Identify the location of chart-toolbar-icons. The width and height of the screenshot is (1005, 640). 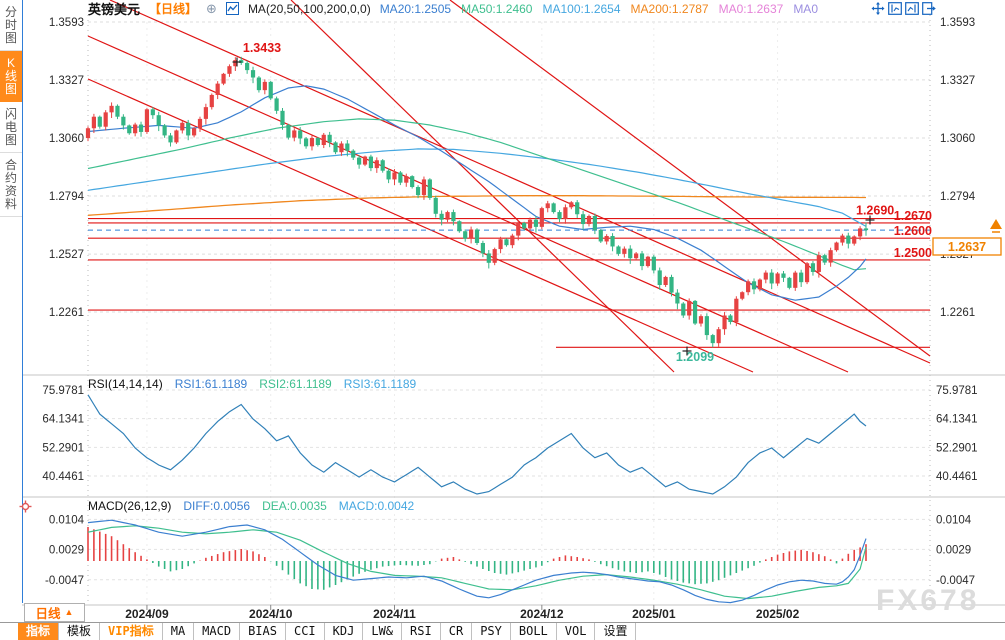
(903, 8).